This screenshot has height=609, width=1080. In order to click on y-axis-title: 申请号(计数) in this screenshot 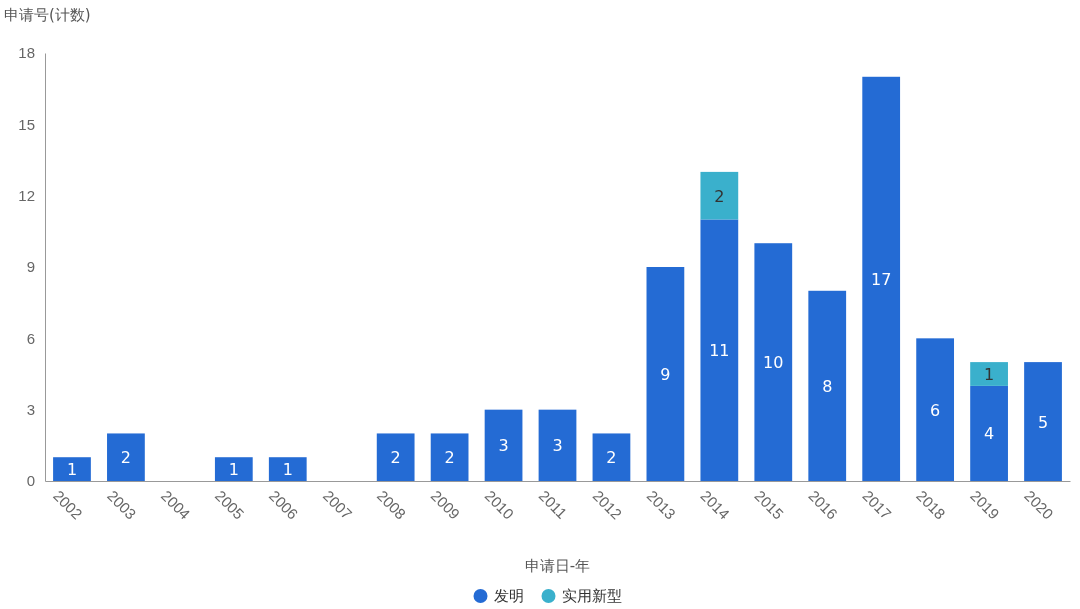, I will do `click(47, 15)`.